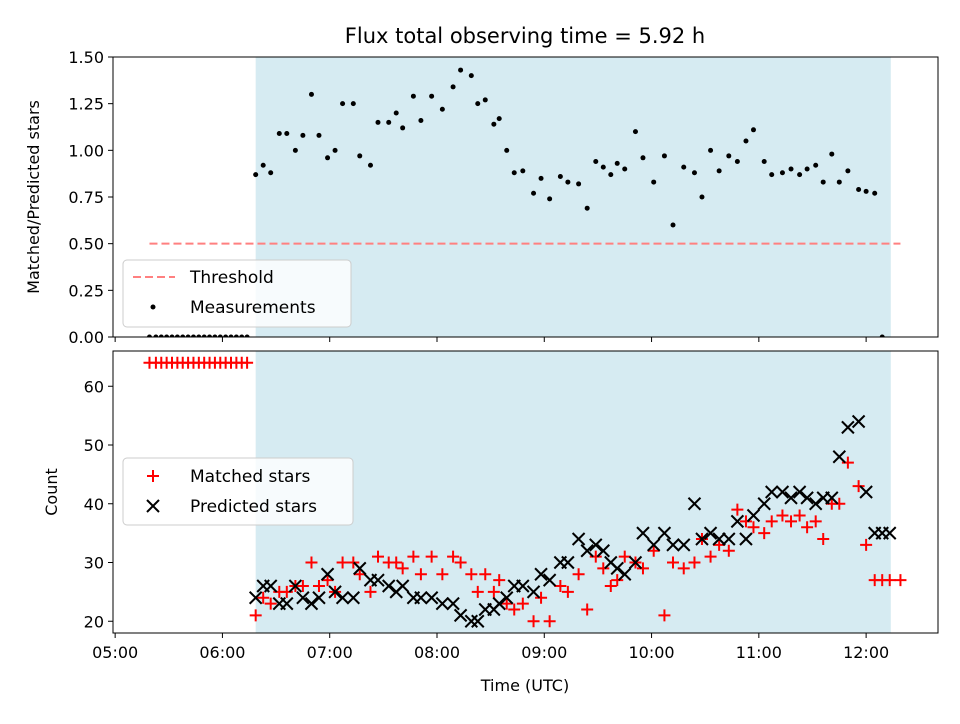  I want to click on legend-matched-swatch, so click(153, 476).